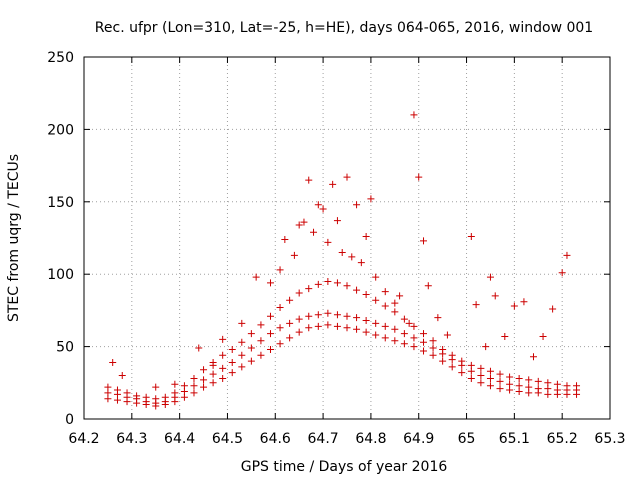  Describe the element at coordinates (69, 420) in the screenshot. I see `y-tick-label: 0` at that location.